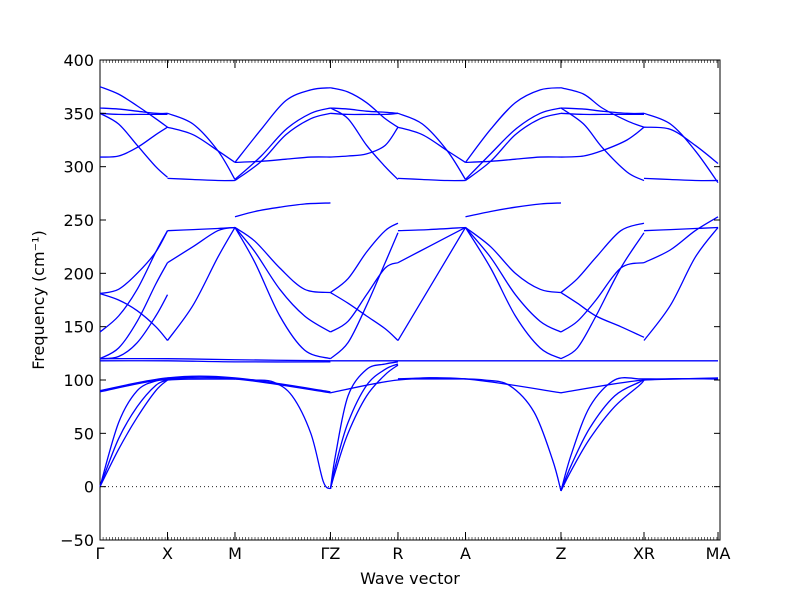  What do you see at coordinates (718, 553) in the screenshot?
I see `x-tick-label: MA` at bounding box center [718, 553].